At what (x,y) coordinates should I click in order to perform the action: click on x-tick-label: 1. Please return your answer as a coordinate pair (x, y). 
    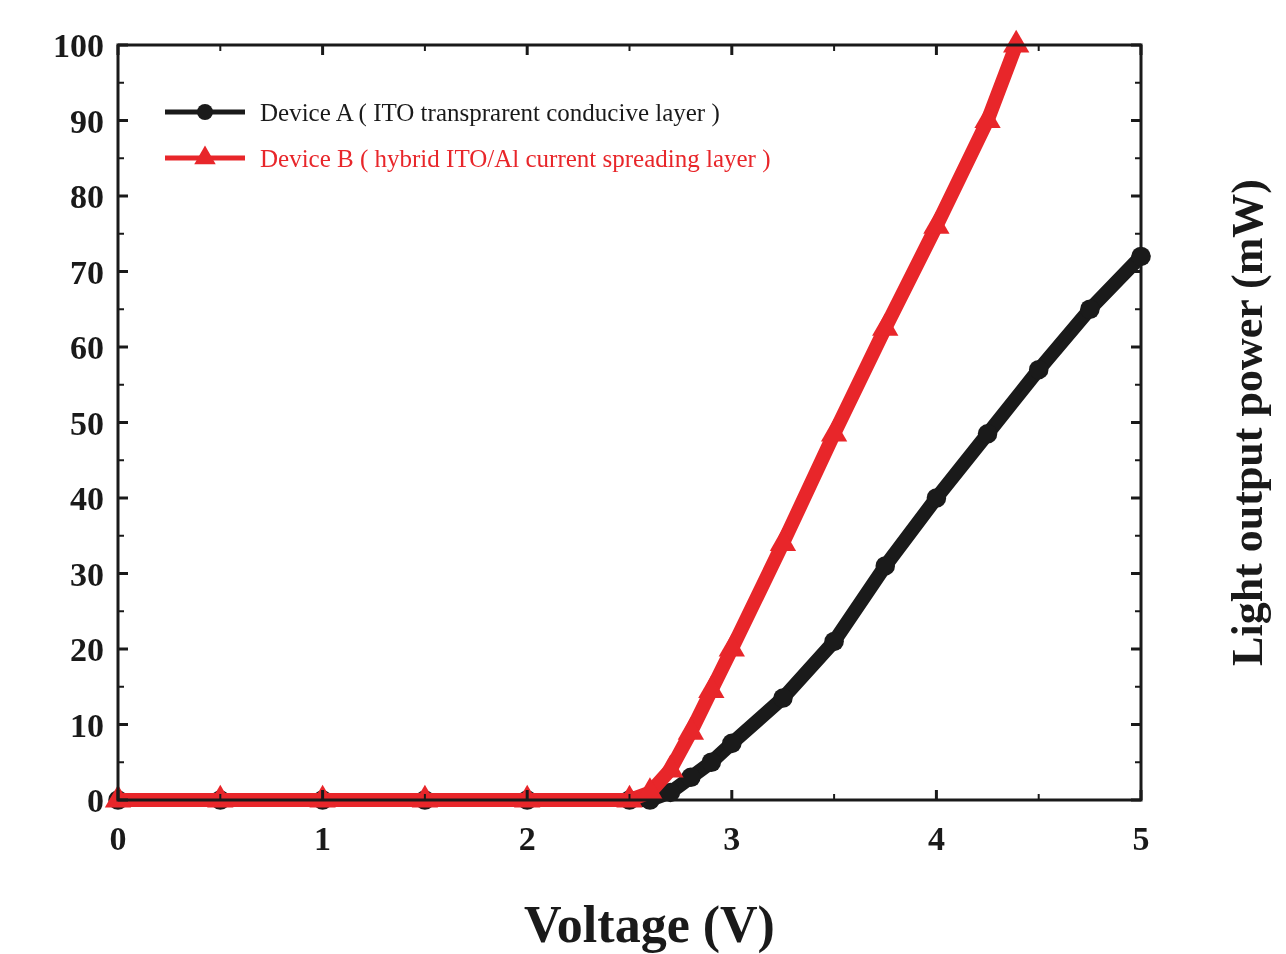
    Looking at the image, I should click on (323, 838).